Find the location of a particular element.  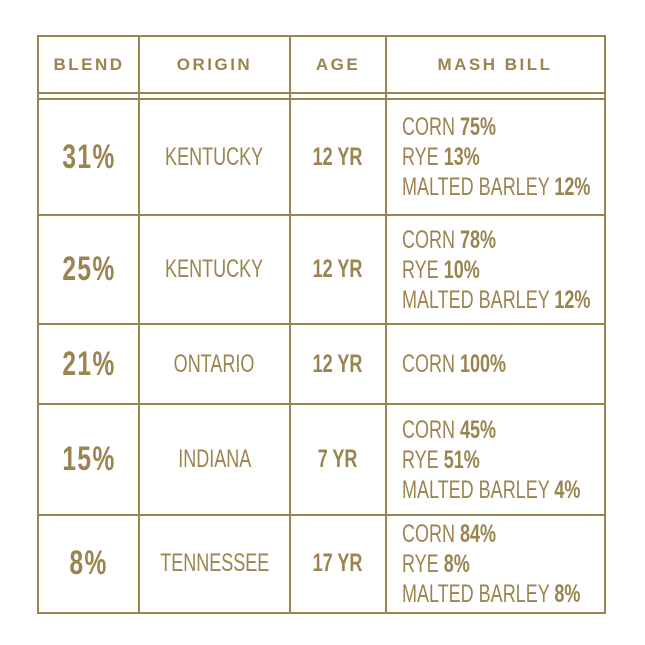

mash-bill-cell: CORN 100% is located at coordinates (495, 364).